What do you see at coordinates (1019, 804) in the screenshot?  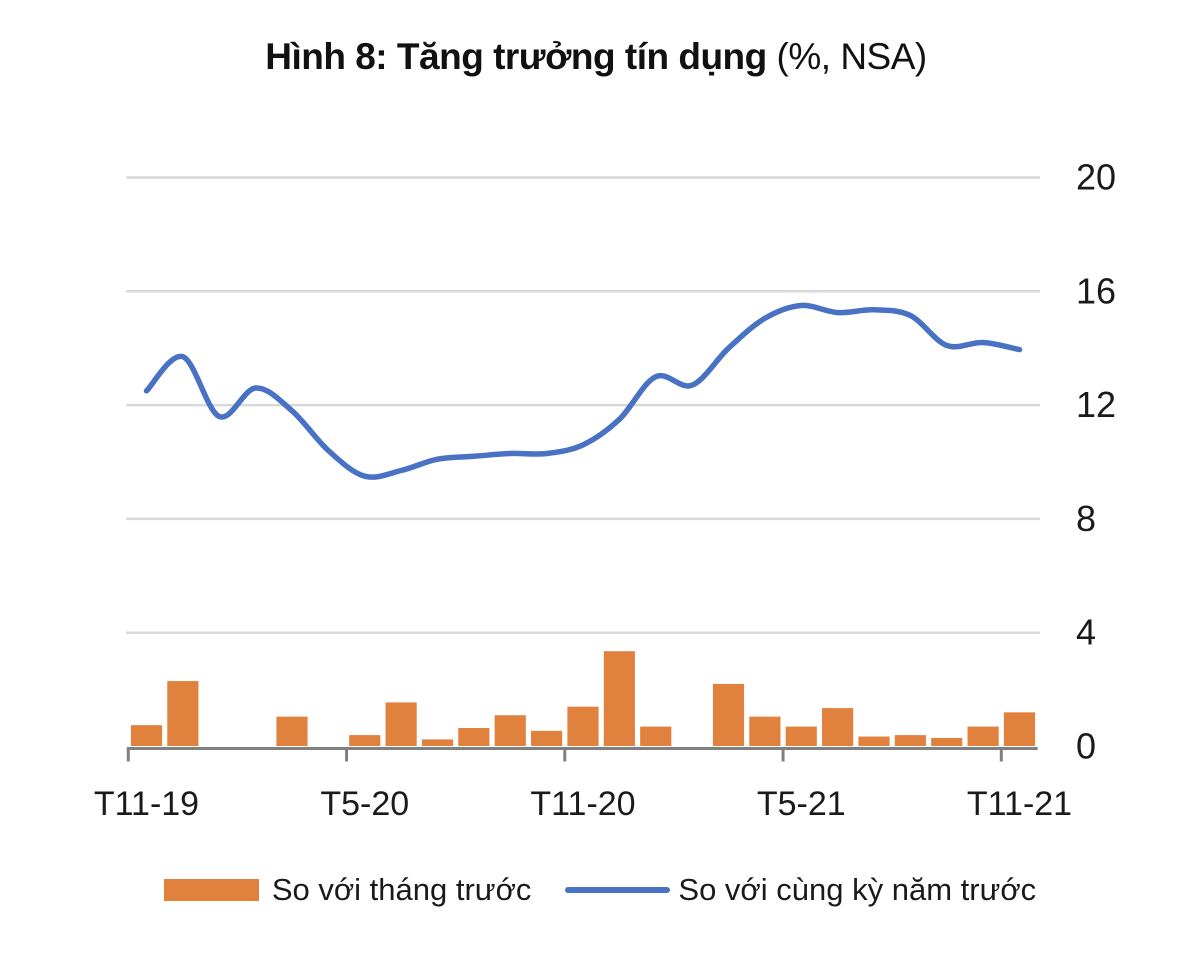 I see `x-axis-label-T11-21: T11-21` at bounding box center [1019, 804].